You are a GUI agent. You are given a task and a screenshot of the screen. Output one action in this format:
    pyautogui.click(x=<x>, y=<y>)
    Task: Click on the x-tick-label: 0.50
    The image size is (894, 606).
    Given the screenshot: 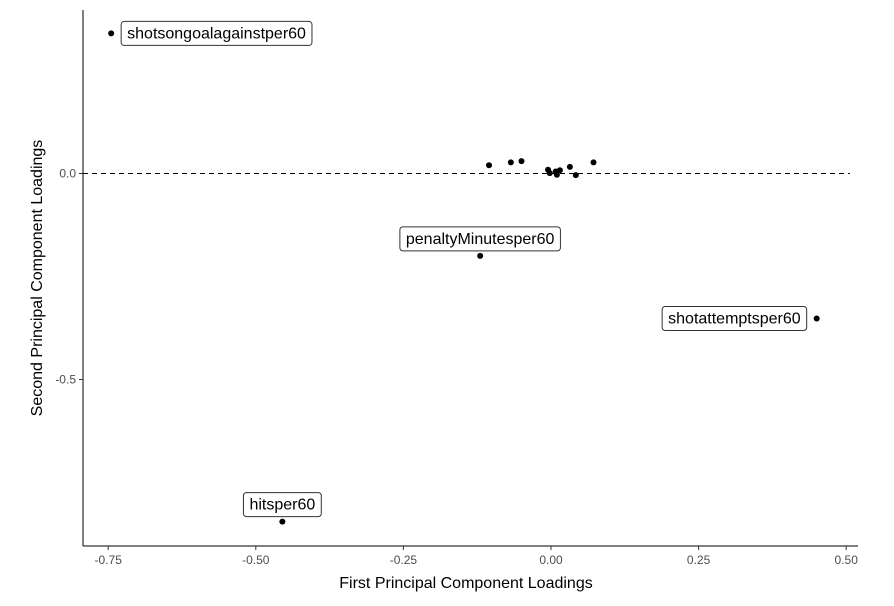 What is the action you would take?
    pyautogui.click(x=847, y=560)
    